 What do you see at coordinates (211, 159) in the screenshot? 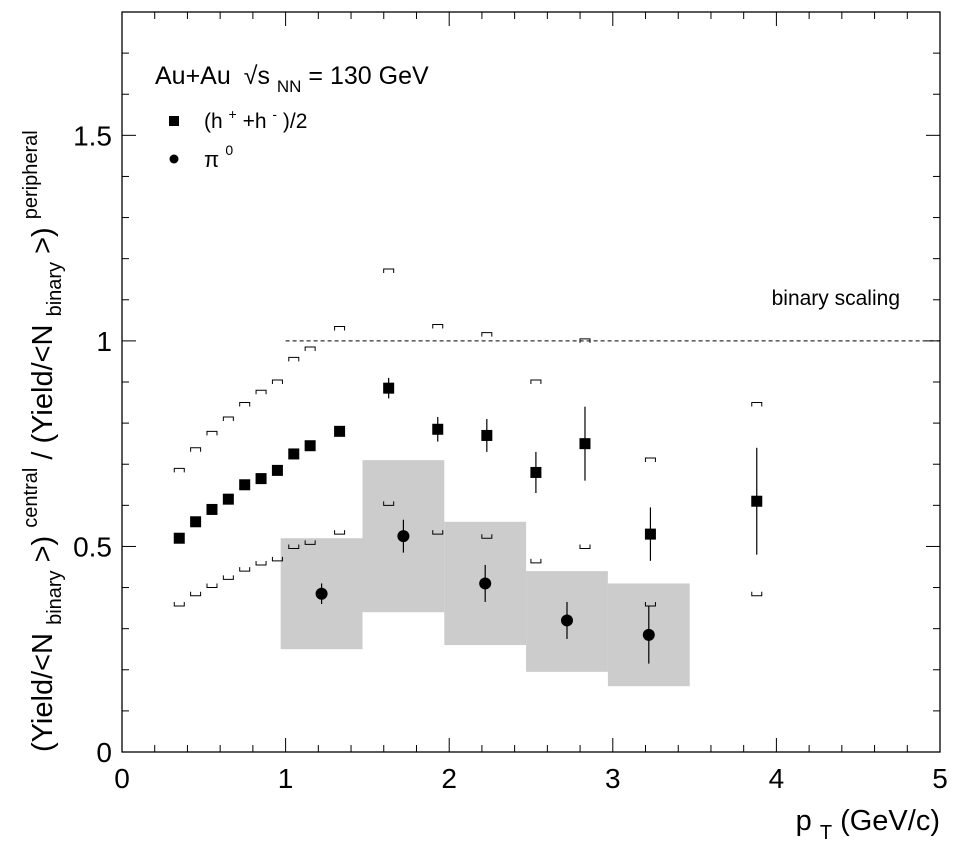
I see `legend-pi0-a: π` at bounding box center [211, 159].